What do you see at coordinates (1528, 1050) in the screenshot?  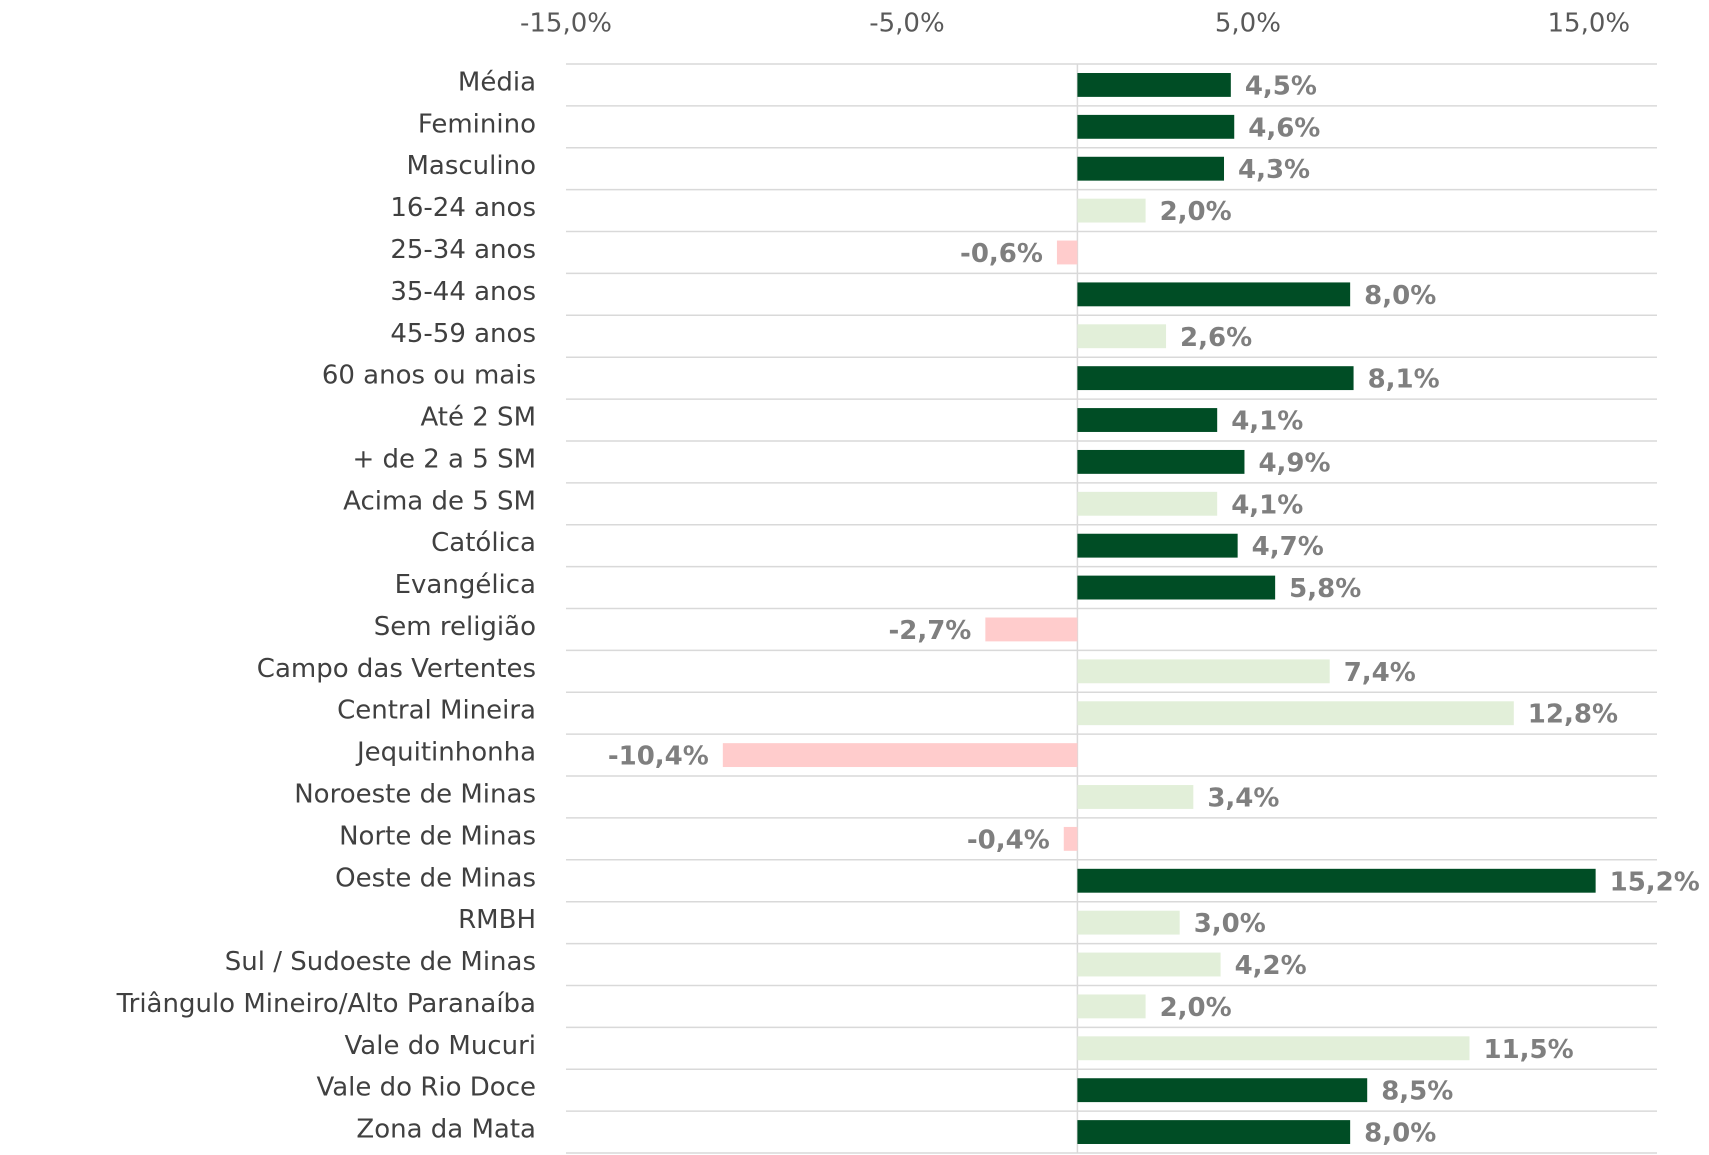 I see `value-label: 11,5%` at bounding box center [1528, 1050].